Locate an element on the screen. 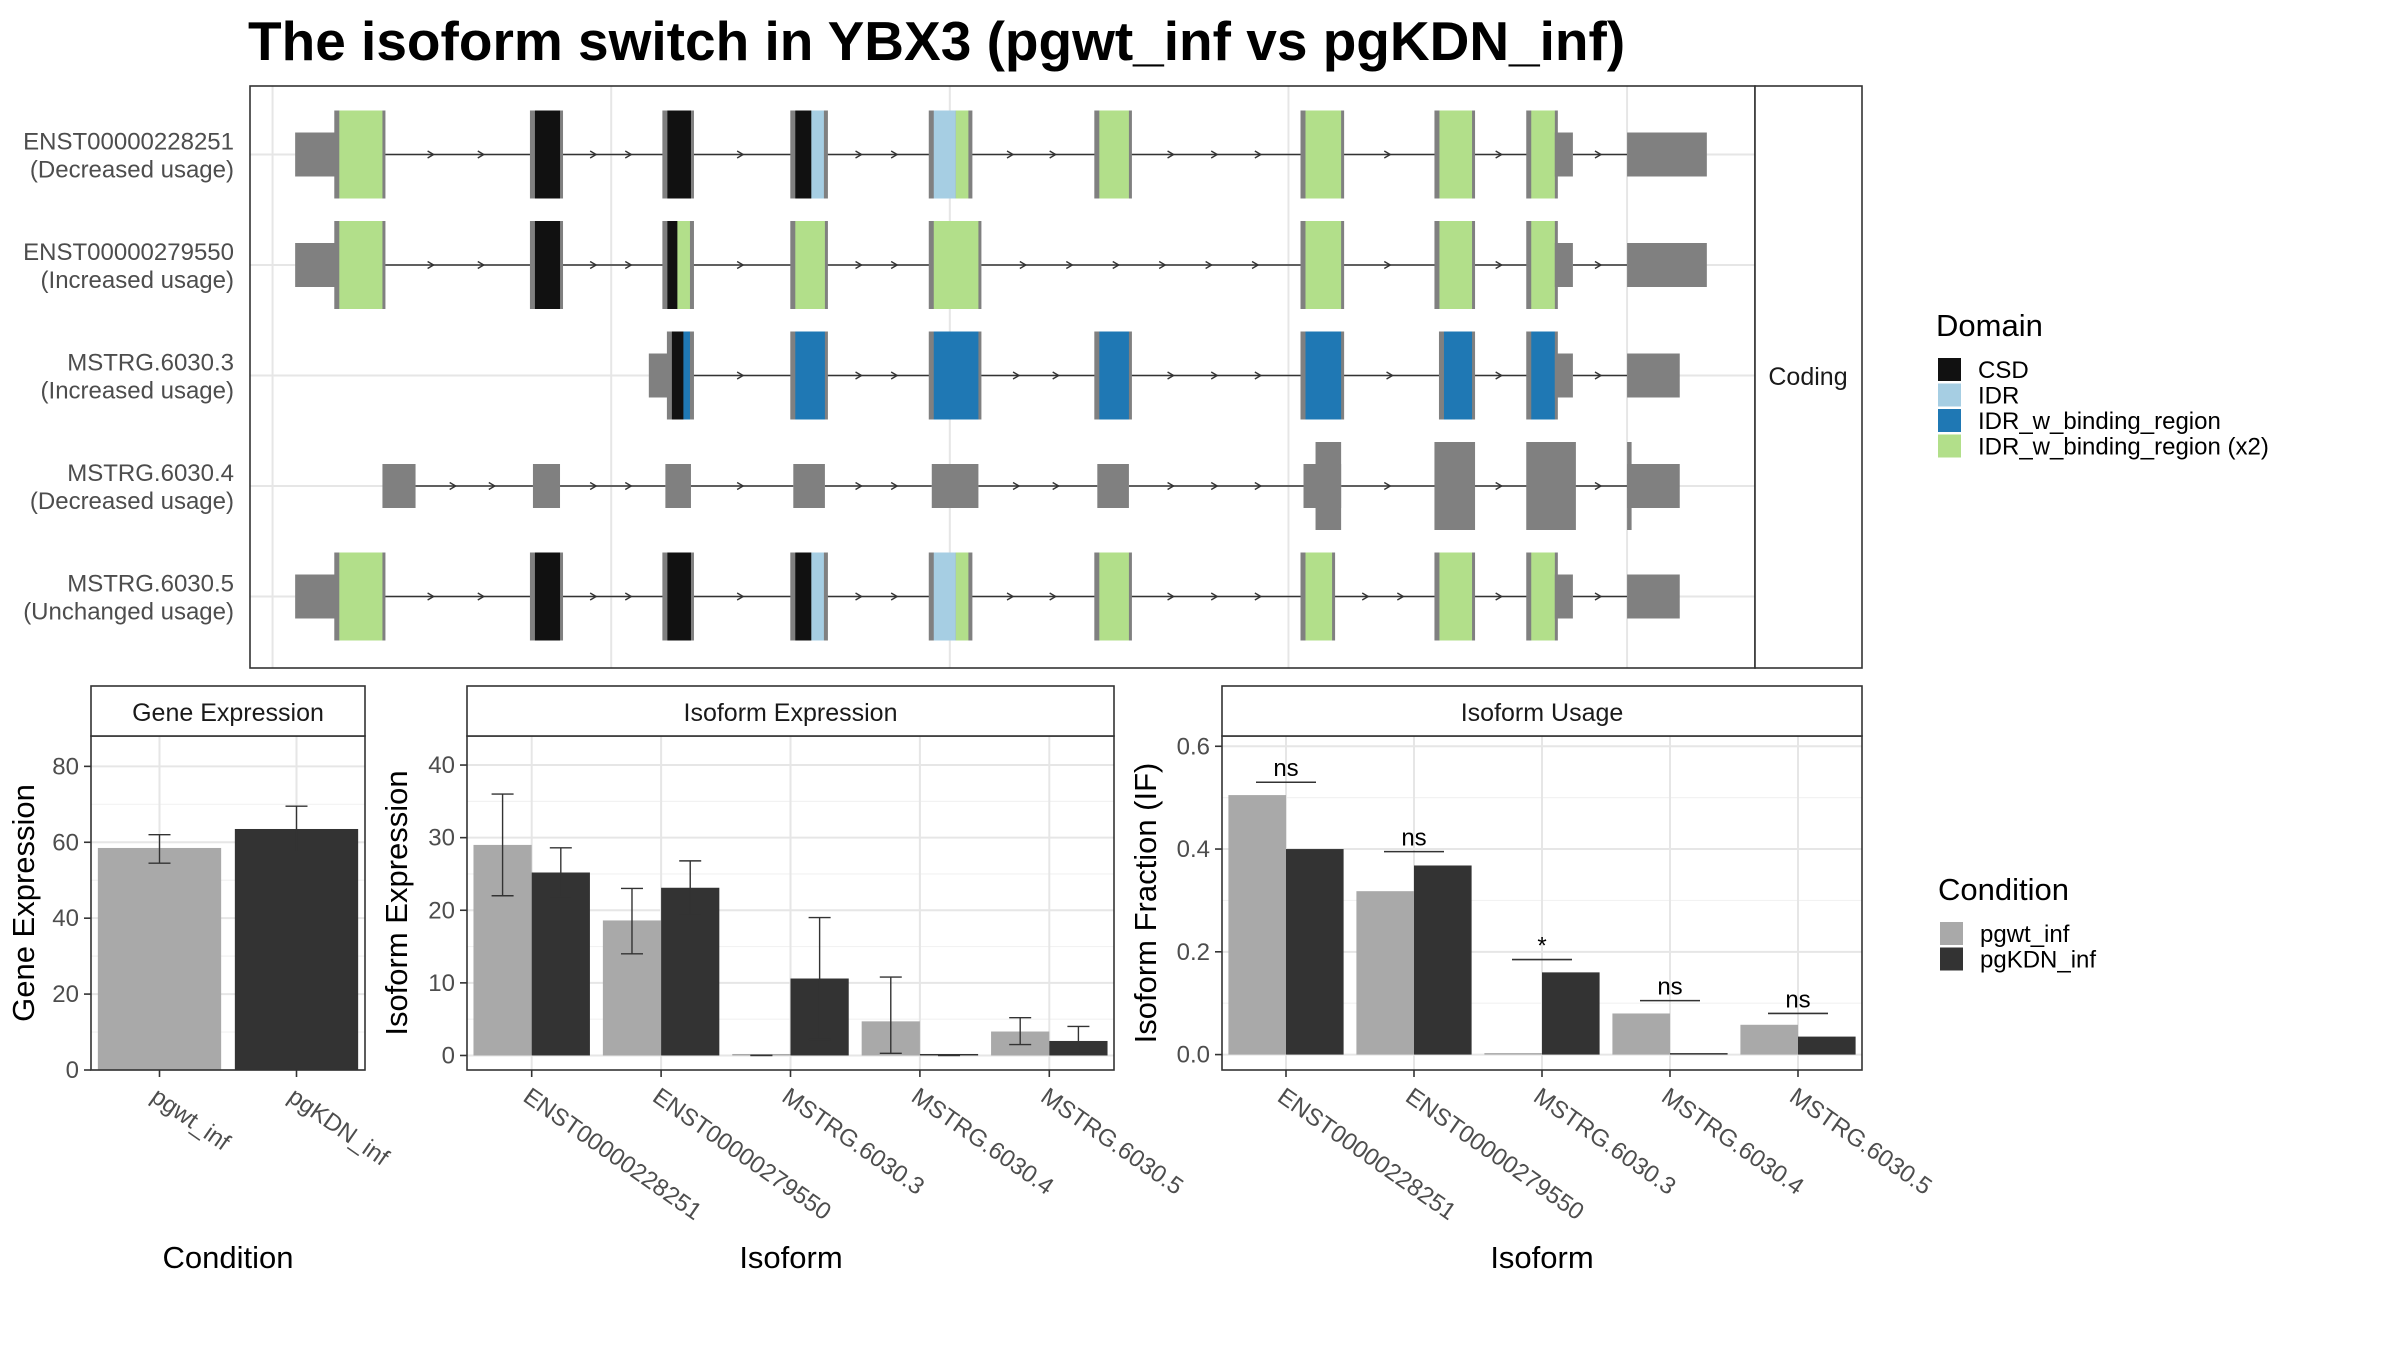  domain-legend-label: CSD is located at coordinates (2003, 370).